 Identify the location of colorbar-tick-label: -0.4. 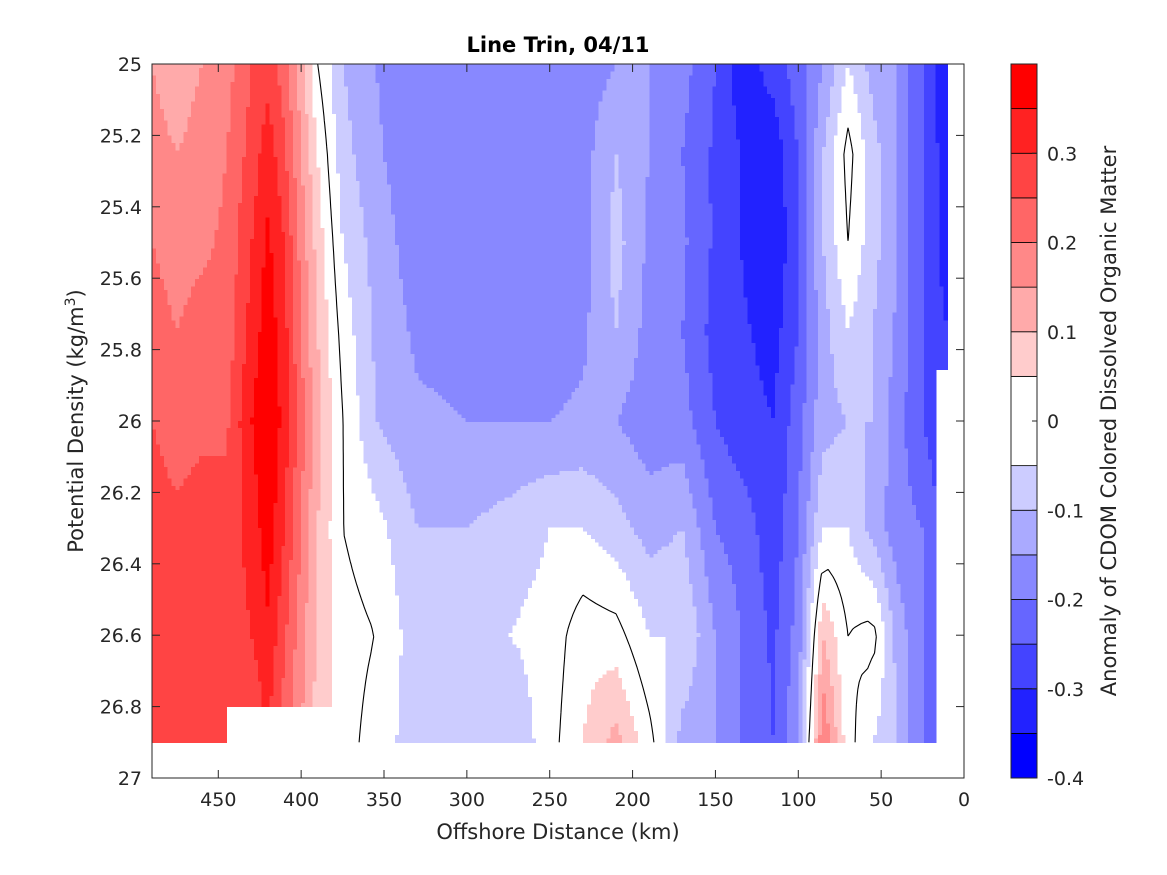
(1065, 779).